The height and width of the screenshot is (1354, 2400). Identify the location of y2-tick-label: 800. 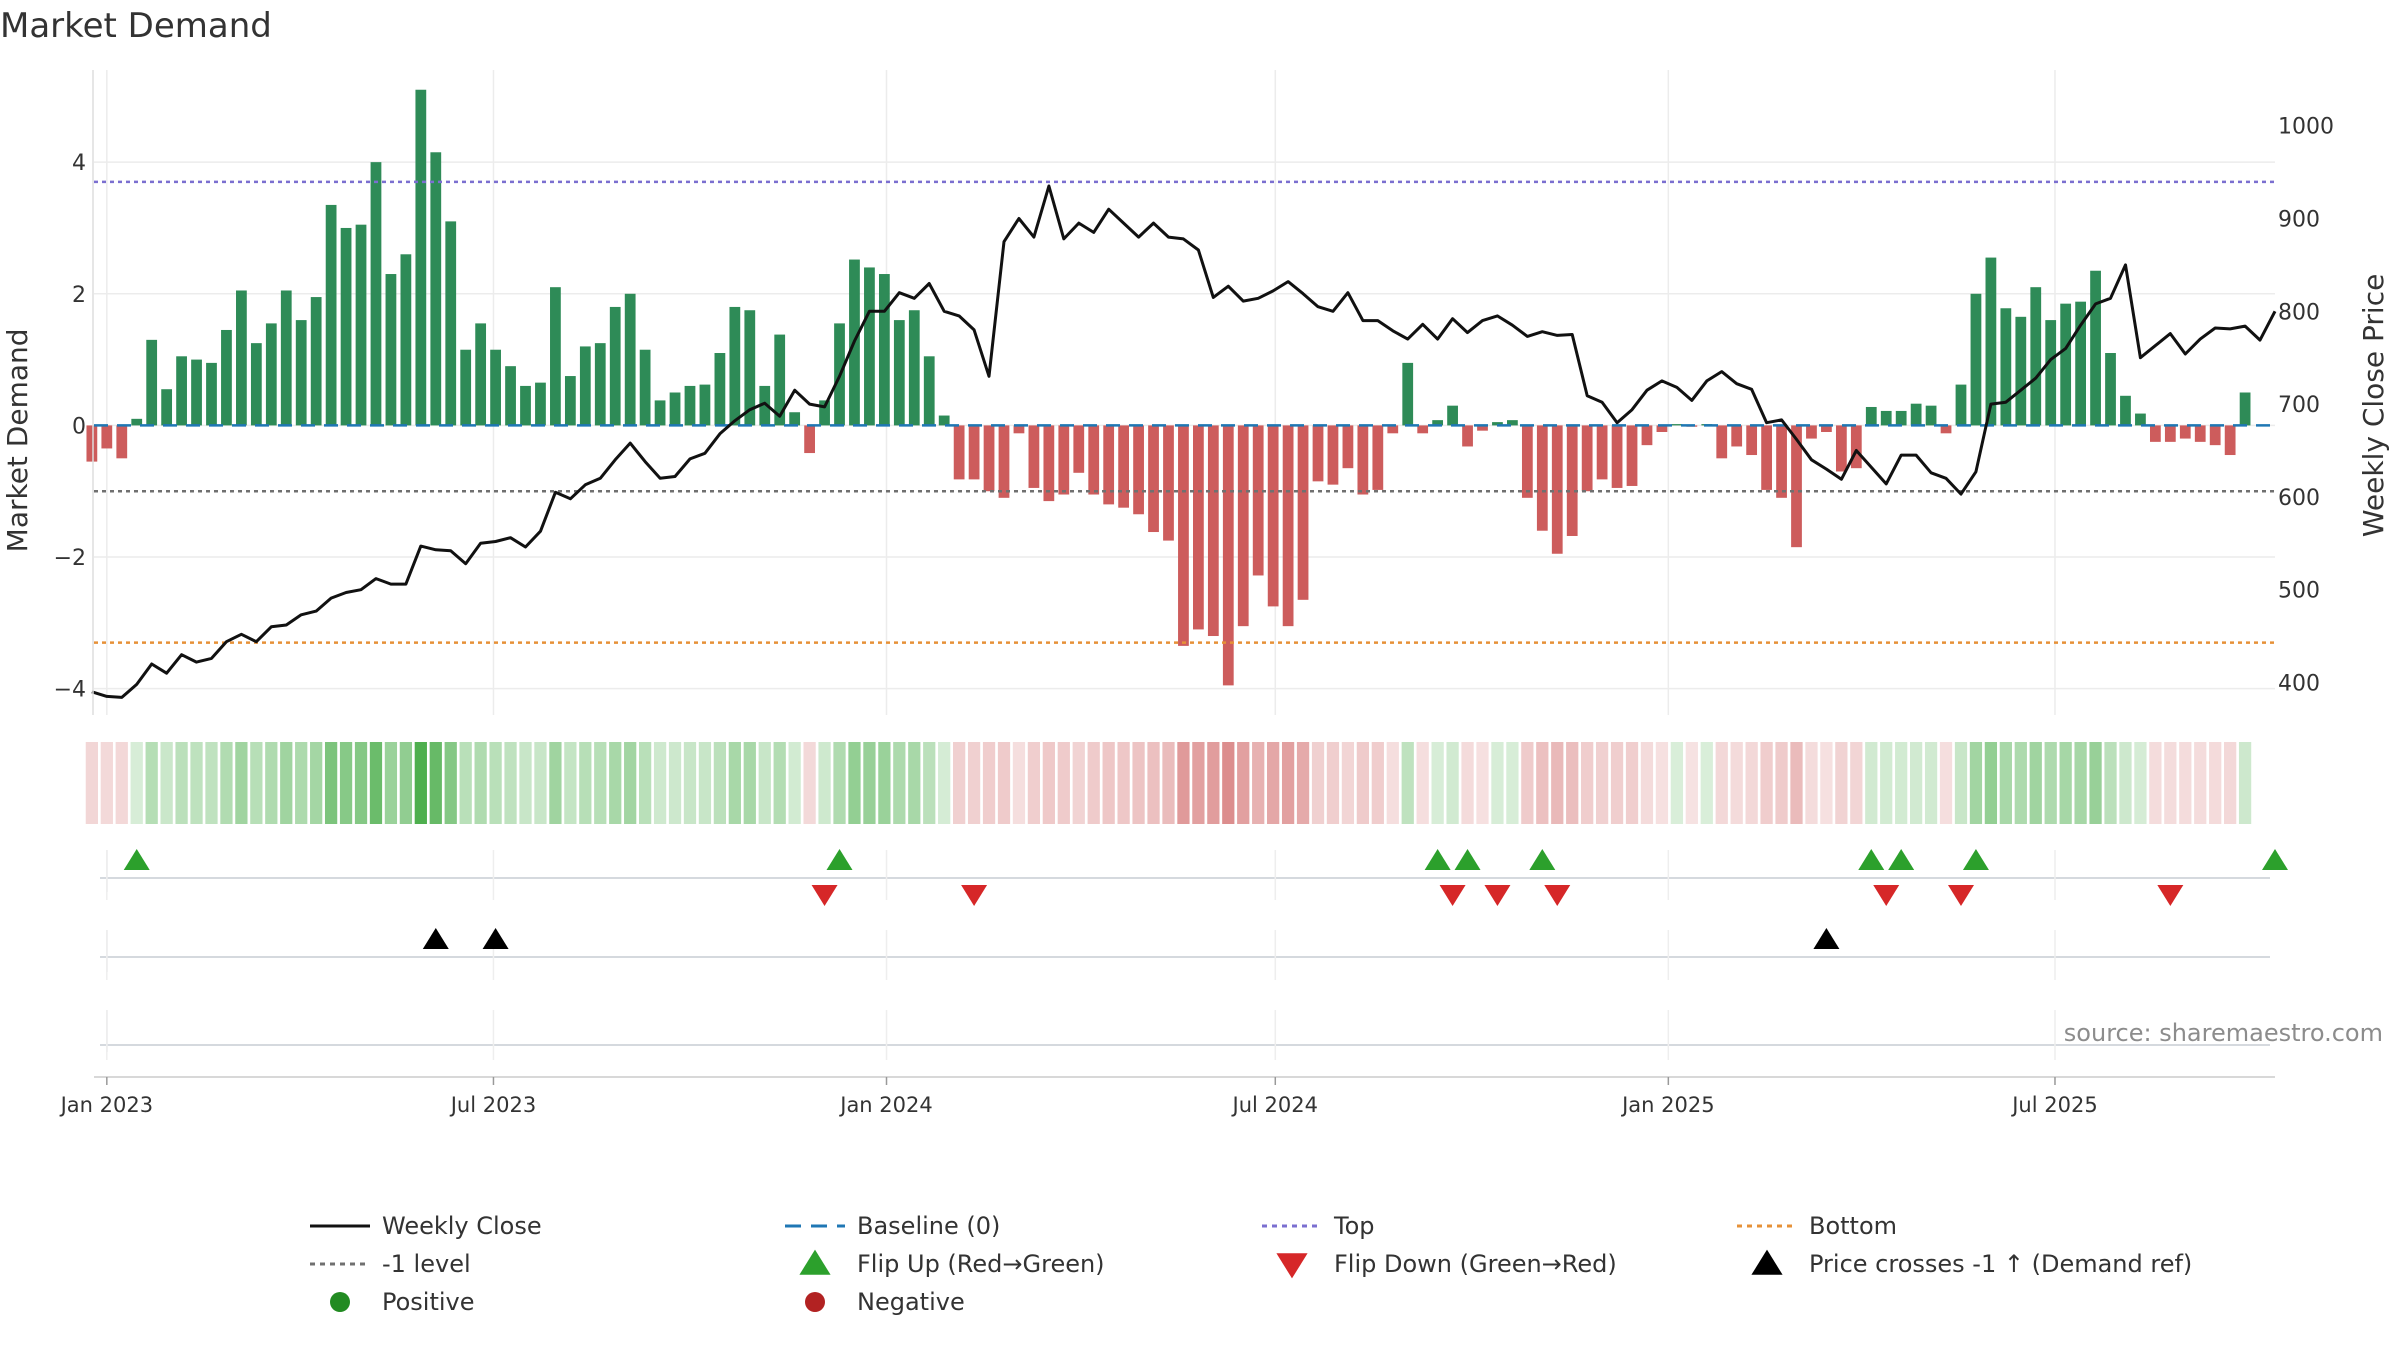
(2299, 312).